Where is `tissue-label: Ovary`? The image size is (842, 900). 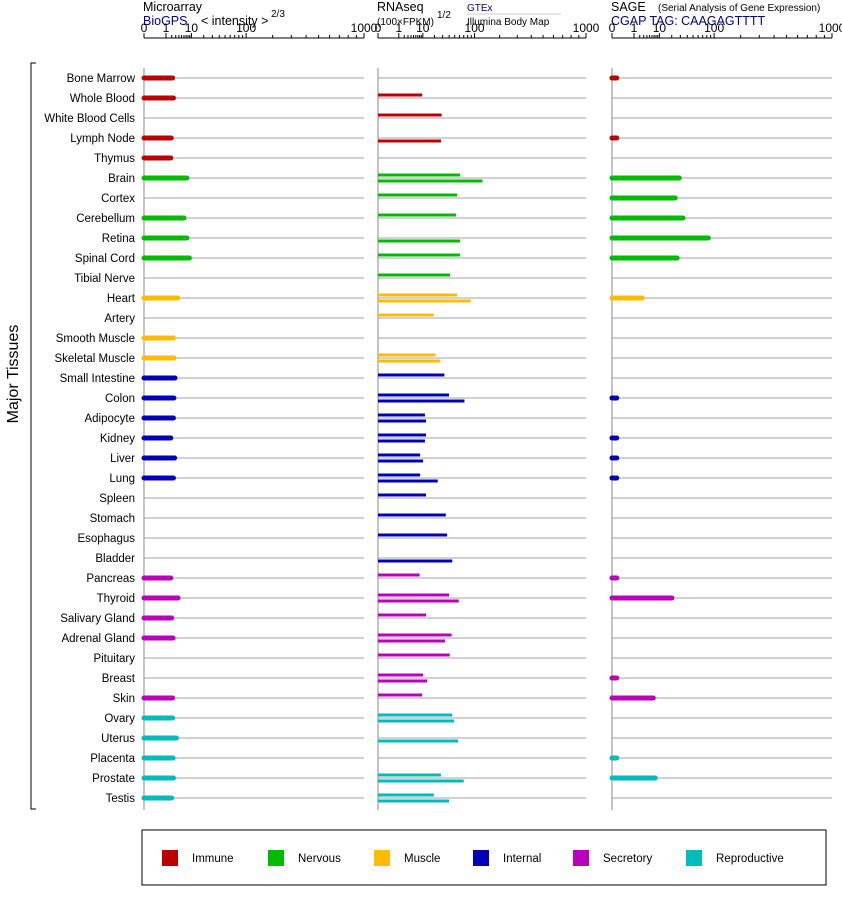
tissue-label: Ovary is located at coordinates (119, 719).